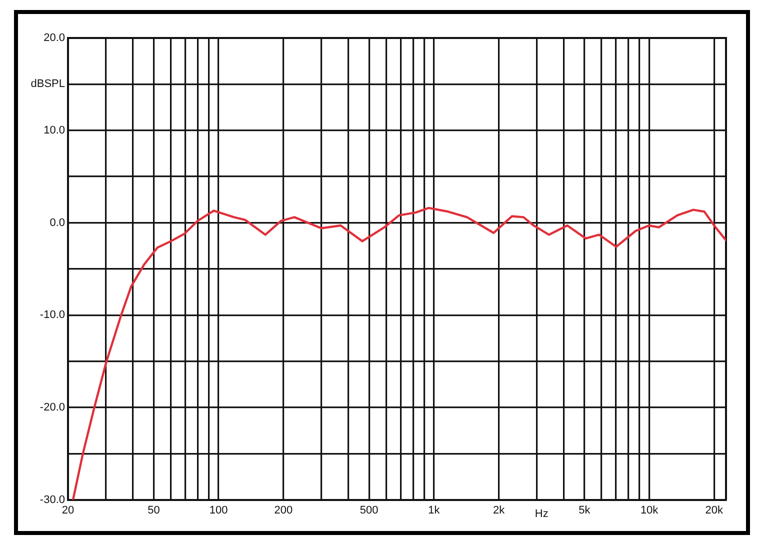  Describe the element at coordinates (54, 38) in the screenshot. I see `y-tick-label: 20.0` at that location.